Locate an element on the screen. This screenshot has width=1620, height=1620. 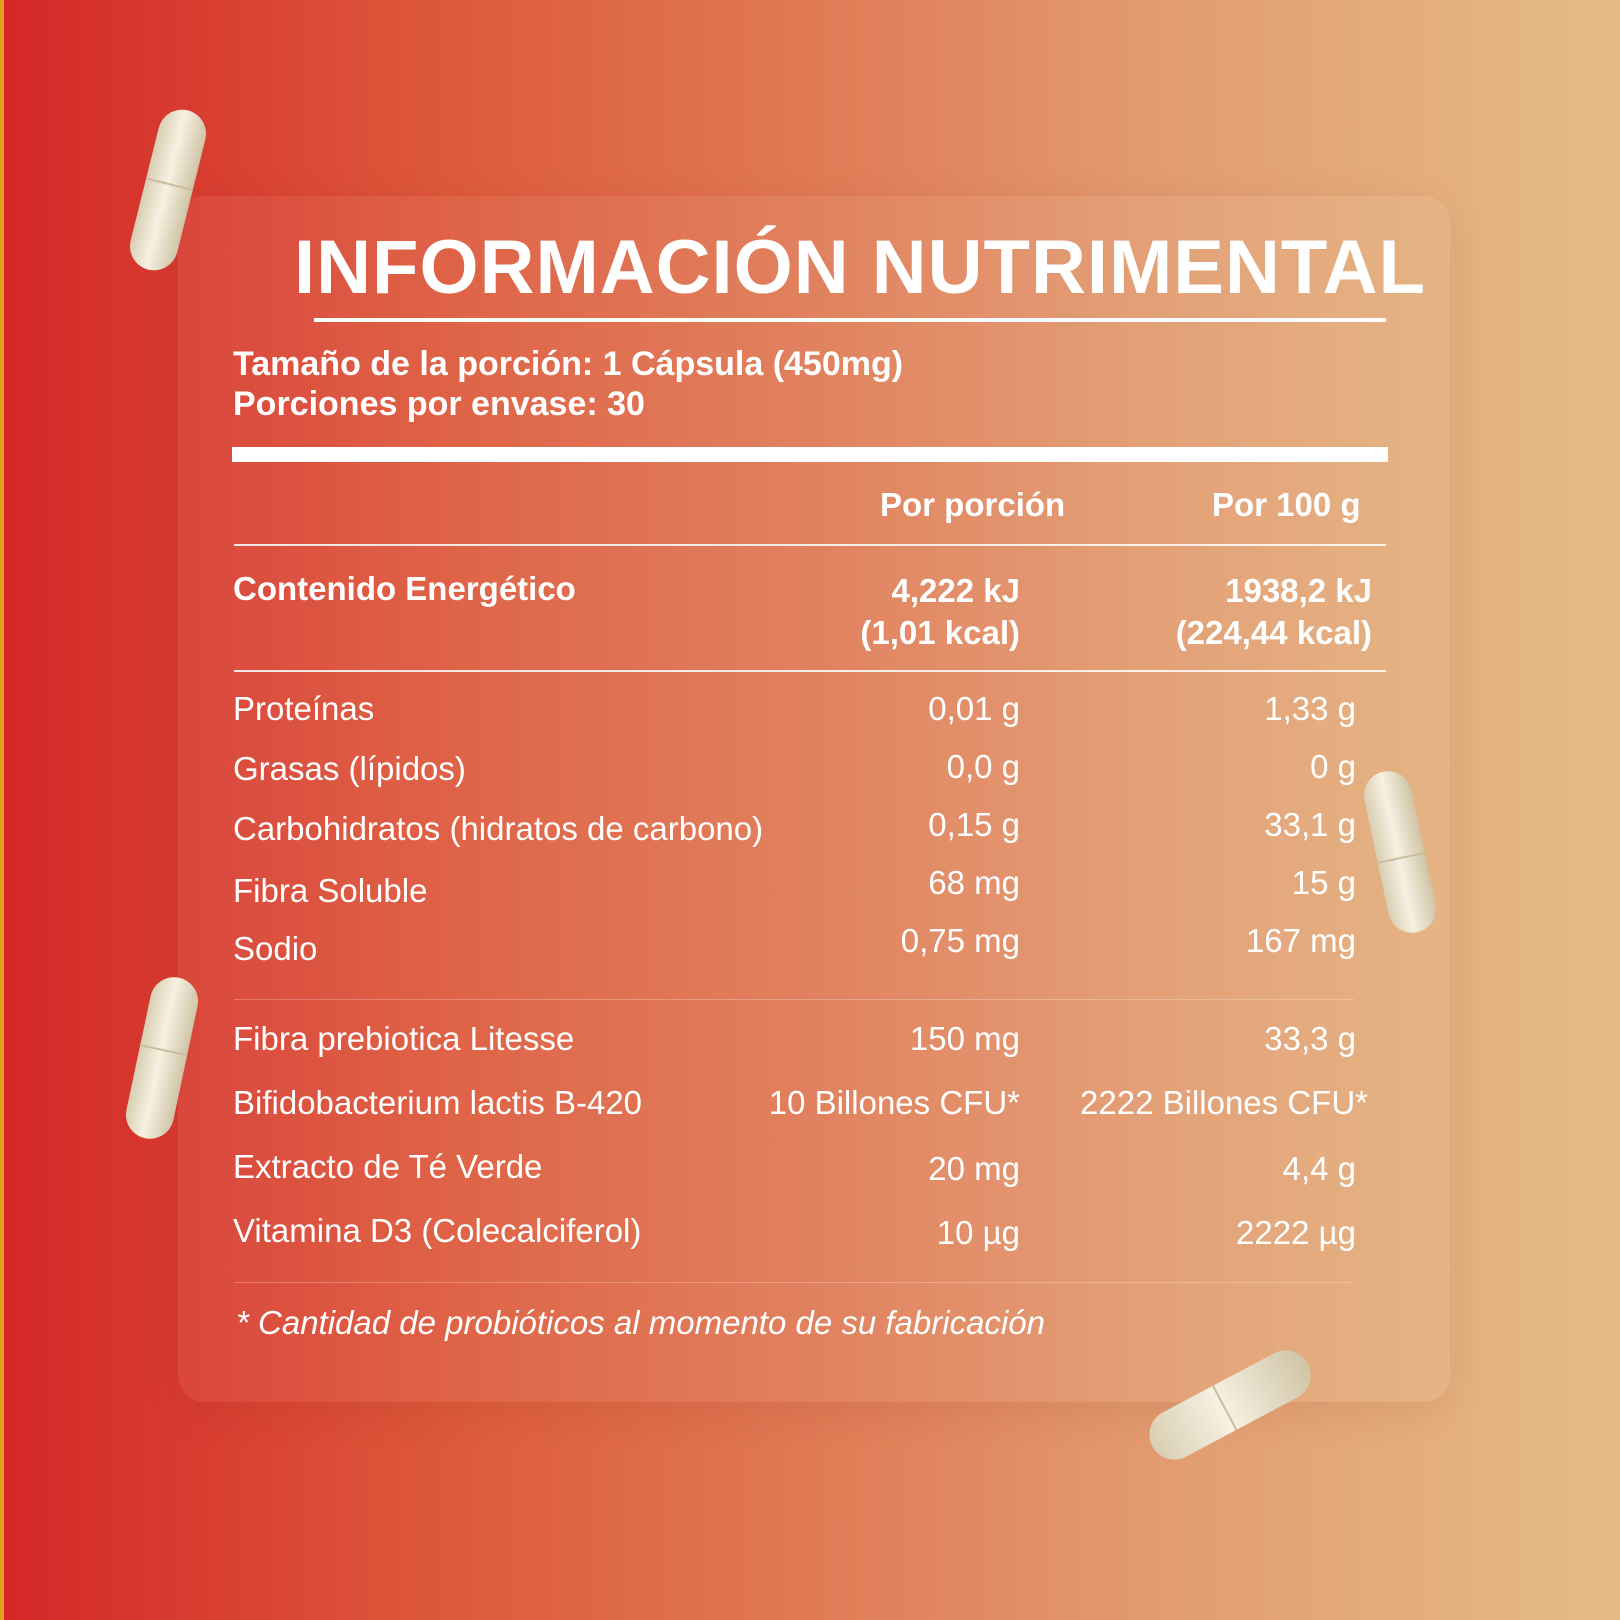
thick-divider is located at coordinates (810, 454).